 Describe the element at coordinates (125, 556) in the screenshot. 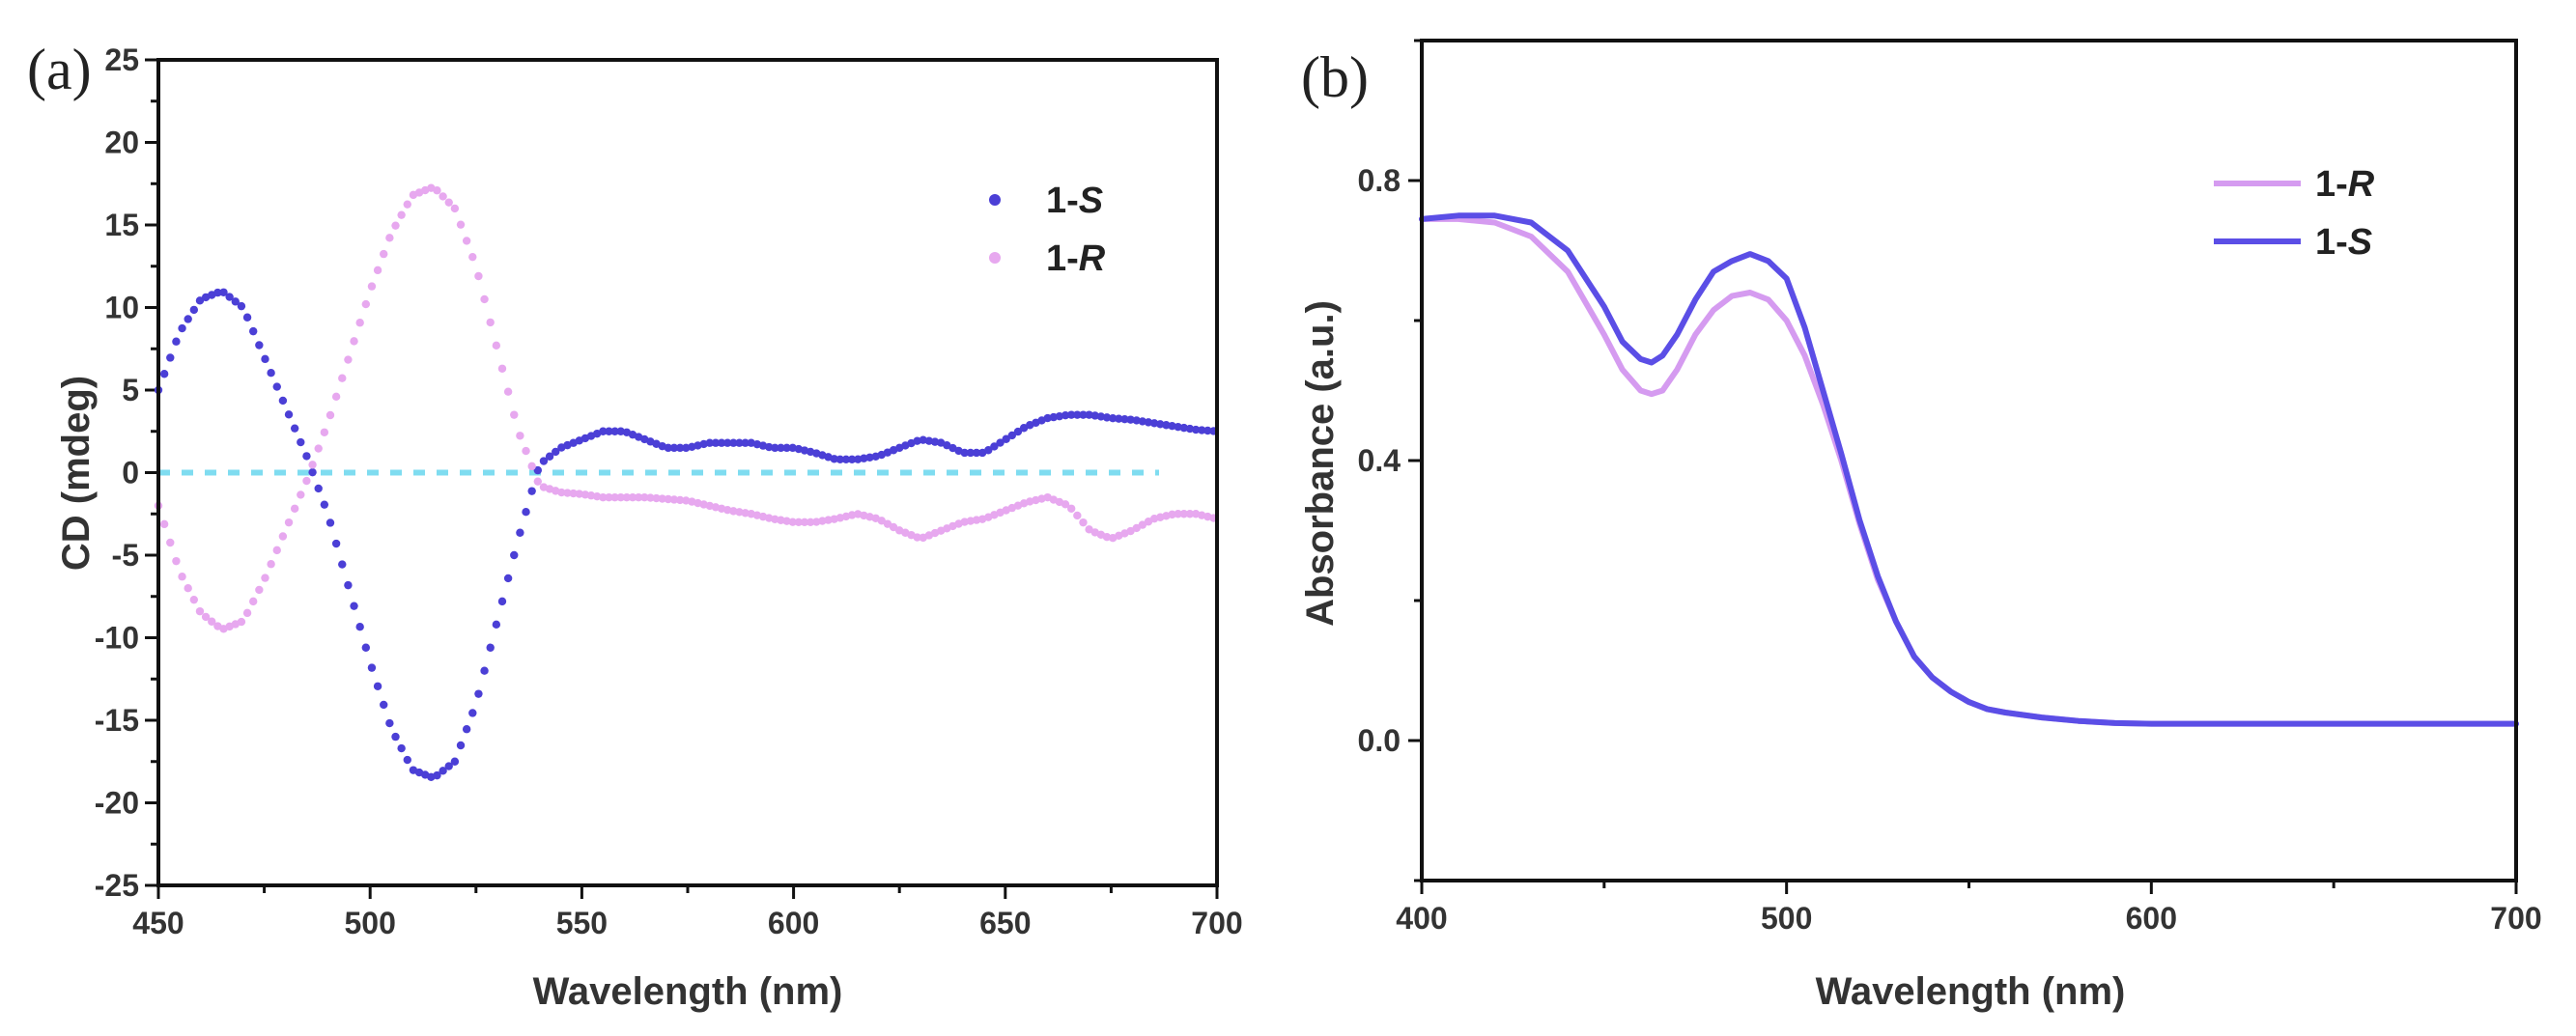

I see `y-tick-label: -5` at that location.